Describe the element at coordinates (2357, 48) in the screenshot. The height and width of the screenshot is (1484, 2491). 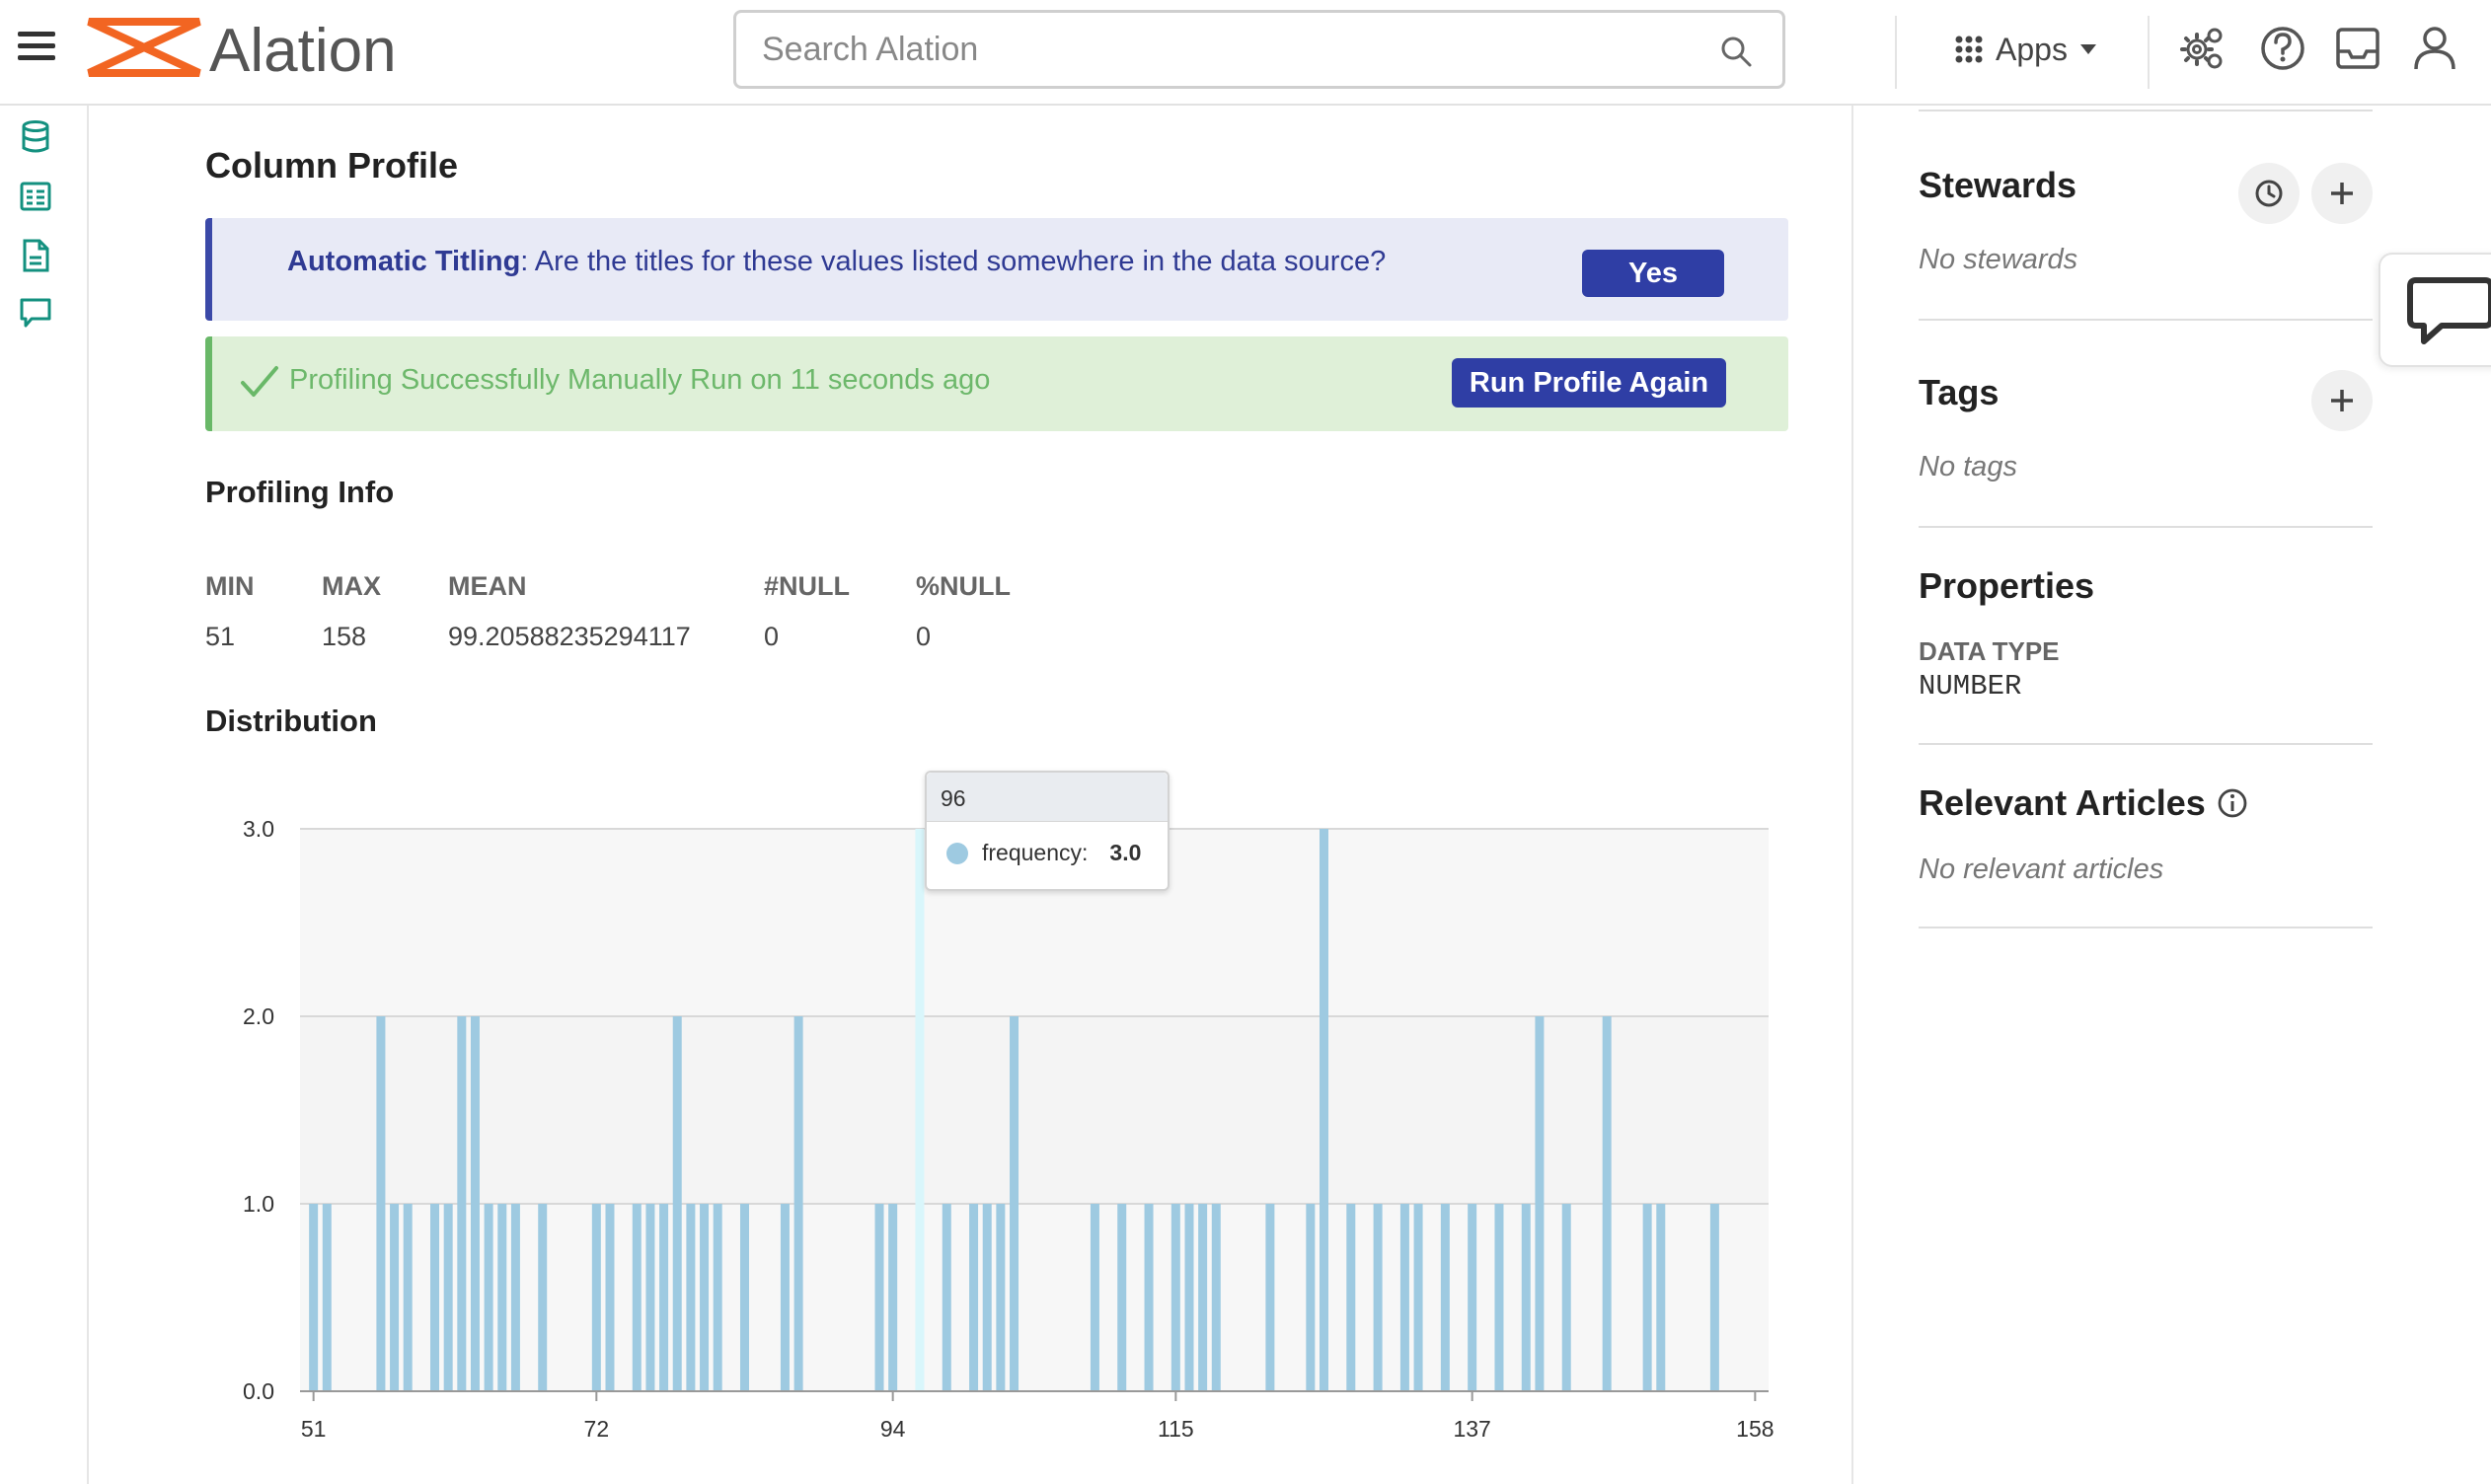
I see `inbox-icon` at that location.